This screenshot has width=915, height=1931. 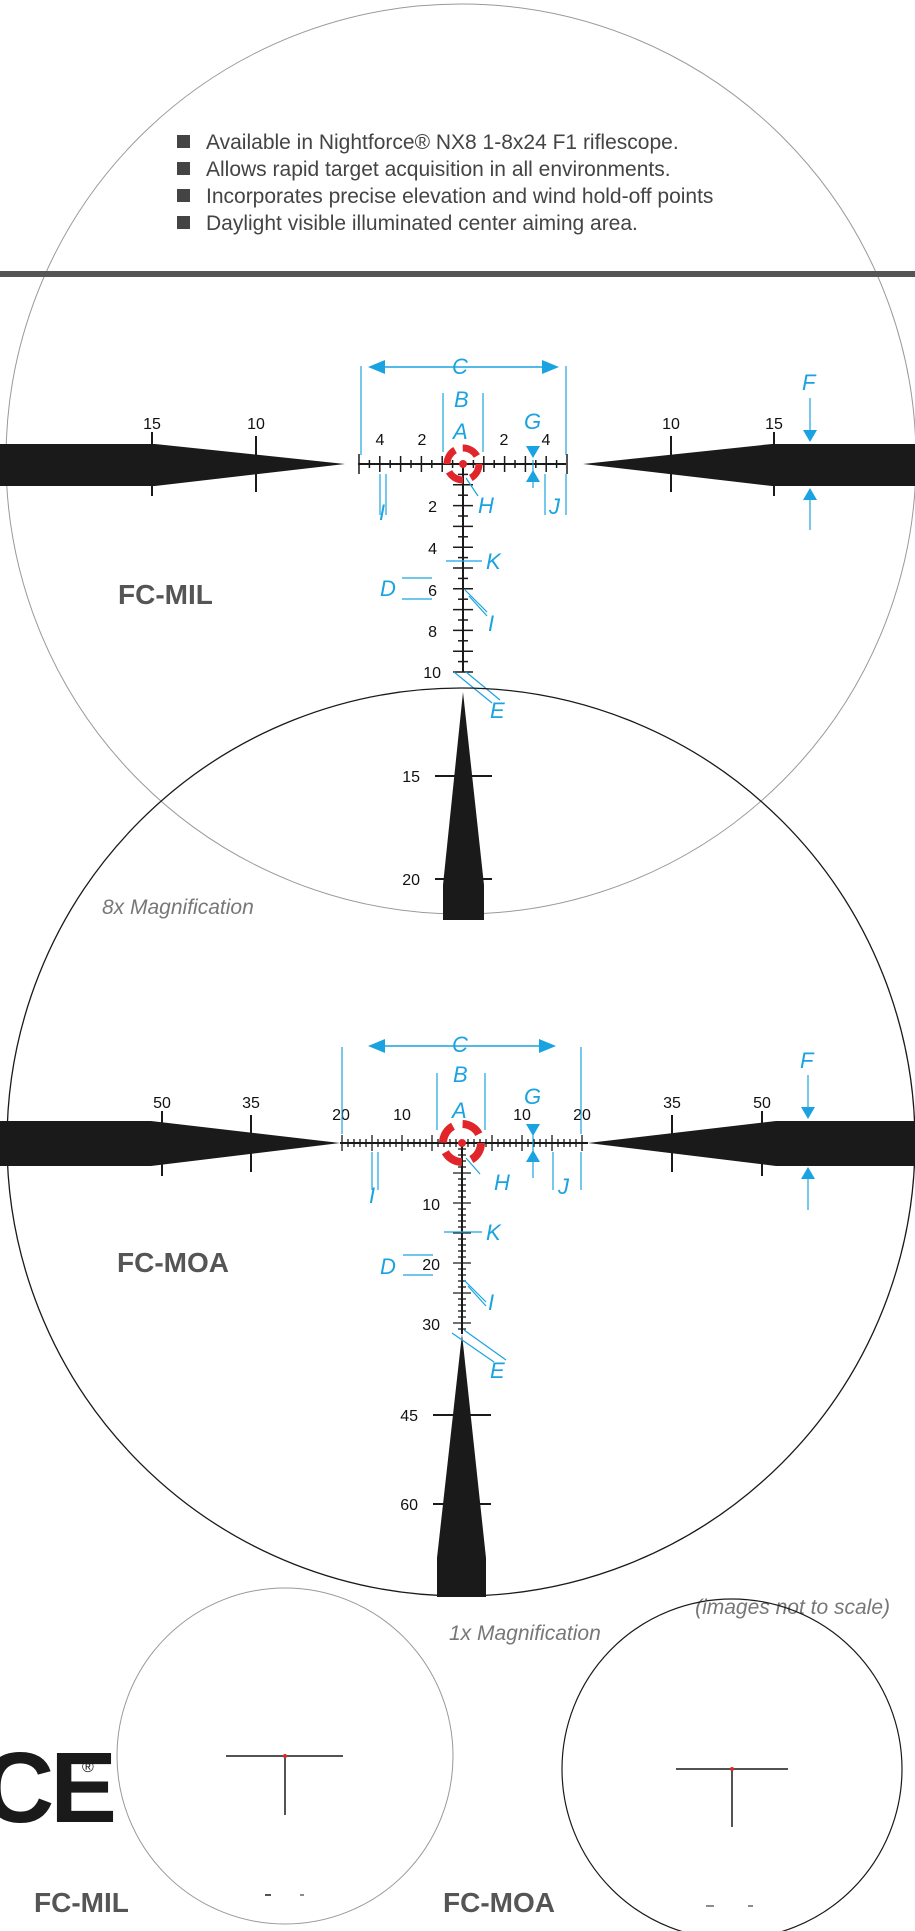 What do you see at coordinates (494, 1232) in the screenshot?
I see `callout-k: K` at bounding box center [494, 1232].